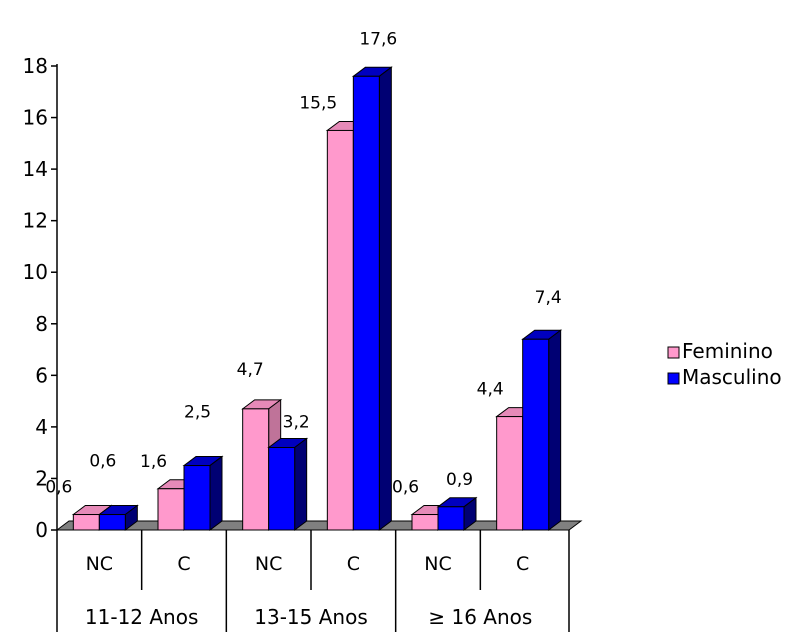 This screenshot has width=809, height=636. What do you see at coordinates (250, 370) in the screenshot?
I see `data-label: 4,7` at bounding box center [250, 370].